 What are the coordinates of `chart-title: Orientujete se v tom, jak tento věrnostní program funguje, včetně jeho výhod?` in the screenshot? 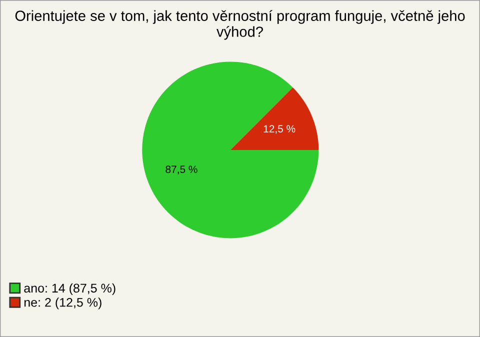 It's located at (240, 25).